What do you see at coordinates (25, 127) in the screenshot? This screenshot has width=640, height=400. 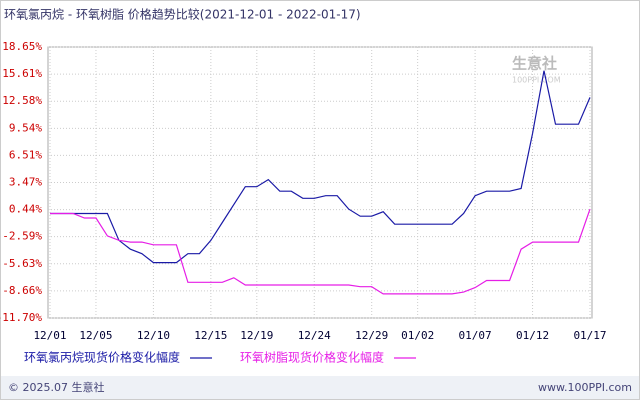 I see `y-tick-label: 9.54%` at bounding box center [25, 127].